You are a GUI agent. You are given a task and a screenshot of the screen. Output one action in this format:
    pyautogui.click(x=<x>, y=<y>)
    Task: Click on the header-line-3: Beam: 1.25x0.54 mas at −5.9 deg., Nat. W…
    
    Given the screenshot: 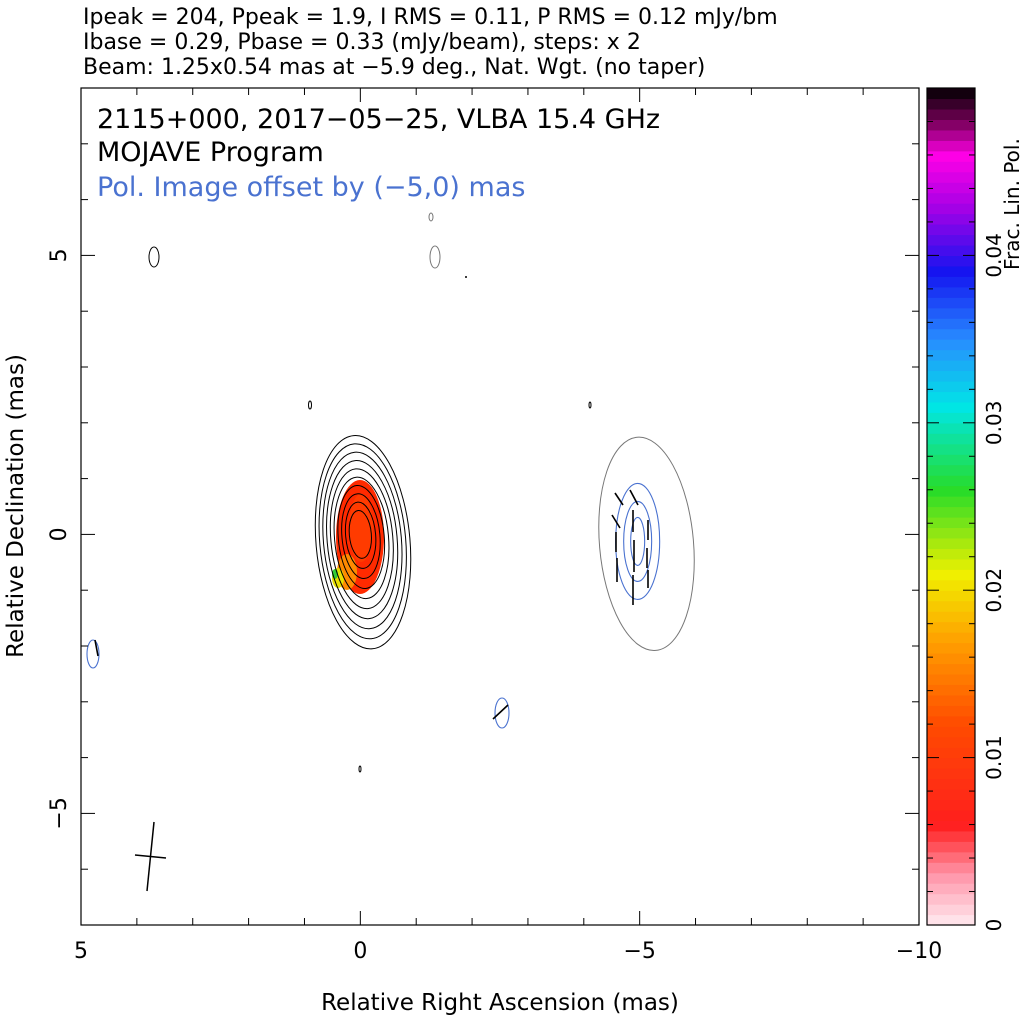 What is the action you would take?
    pyautogui.click(x=394, y=67)
    